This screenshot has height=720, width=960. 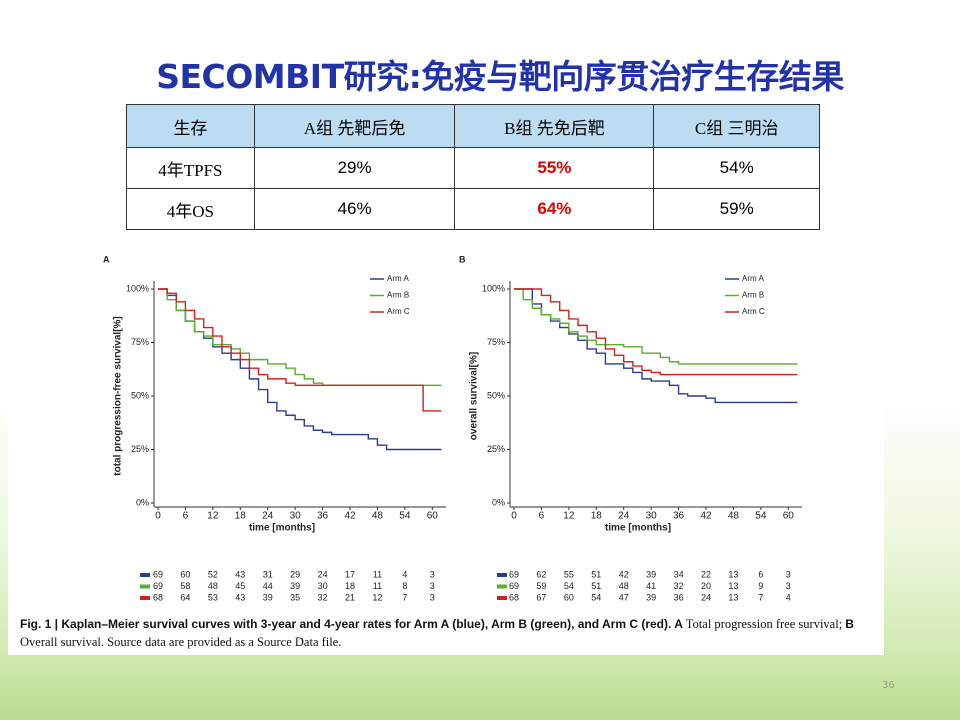 I want to click on x-axis-title: time [months], so click(x=282, y=528).